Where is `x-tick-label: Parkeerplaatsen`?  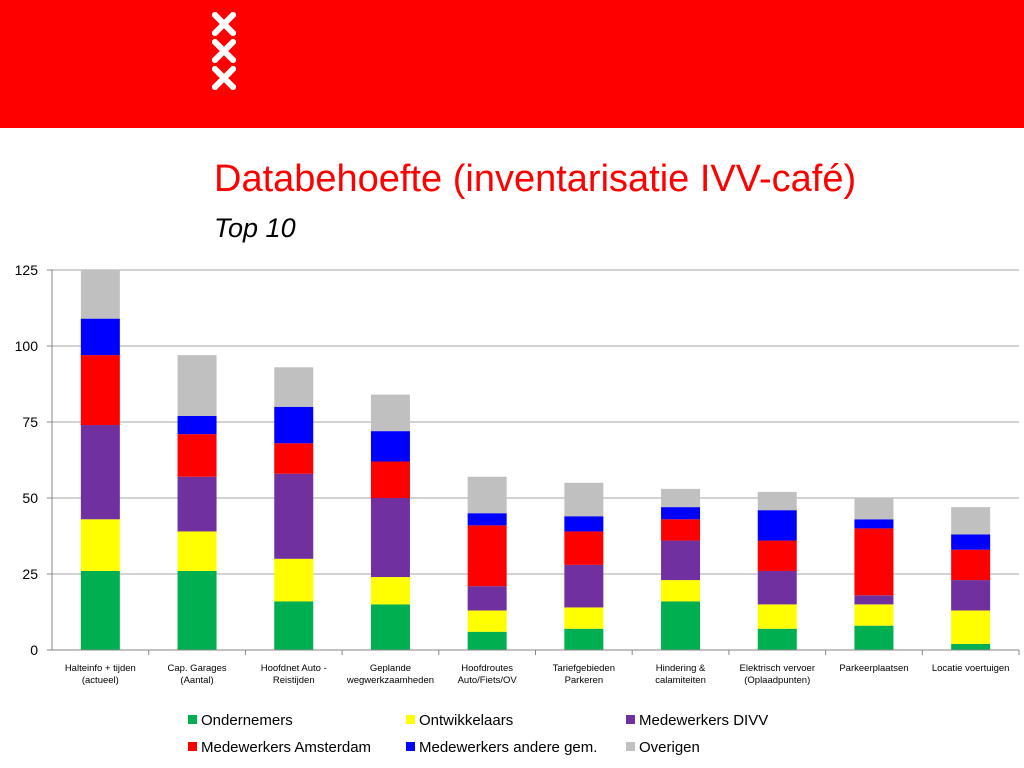 x-tick-label: Parkeerplaatsen is located at coordinates (873, 668).